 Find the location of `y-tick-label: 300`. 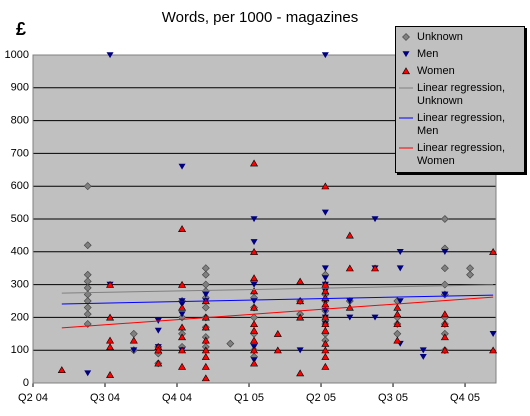

y-tick-label: 300 is located at coordinates (20, 285).